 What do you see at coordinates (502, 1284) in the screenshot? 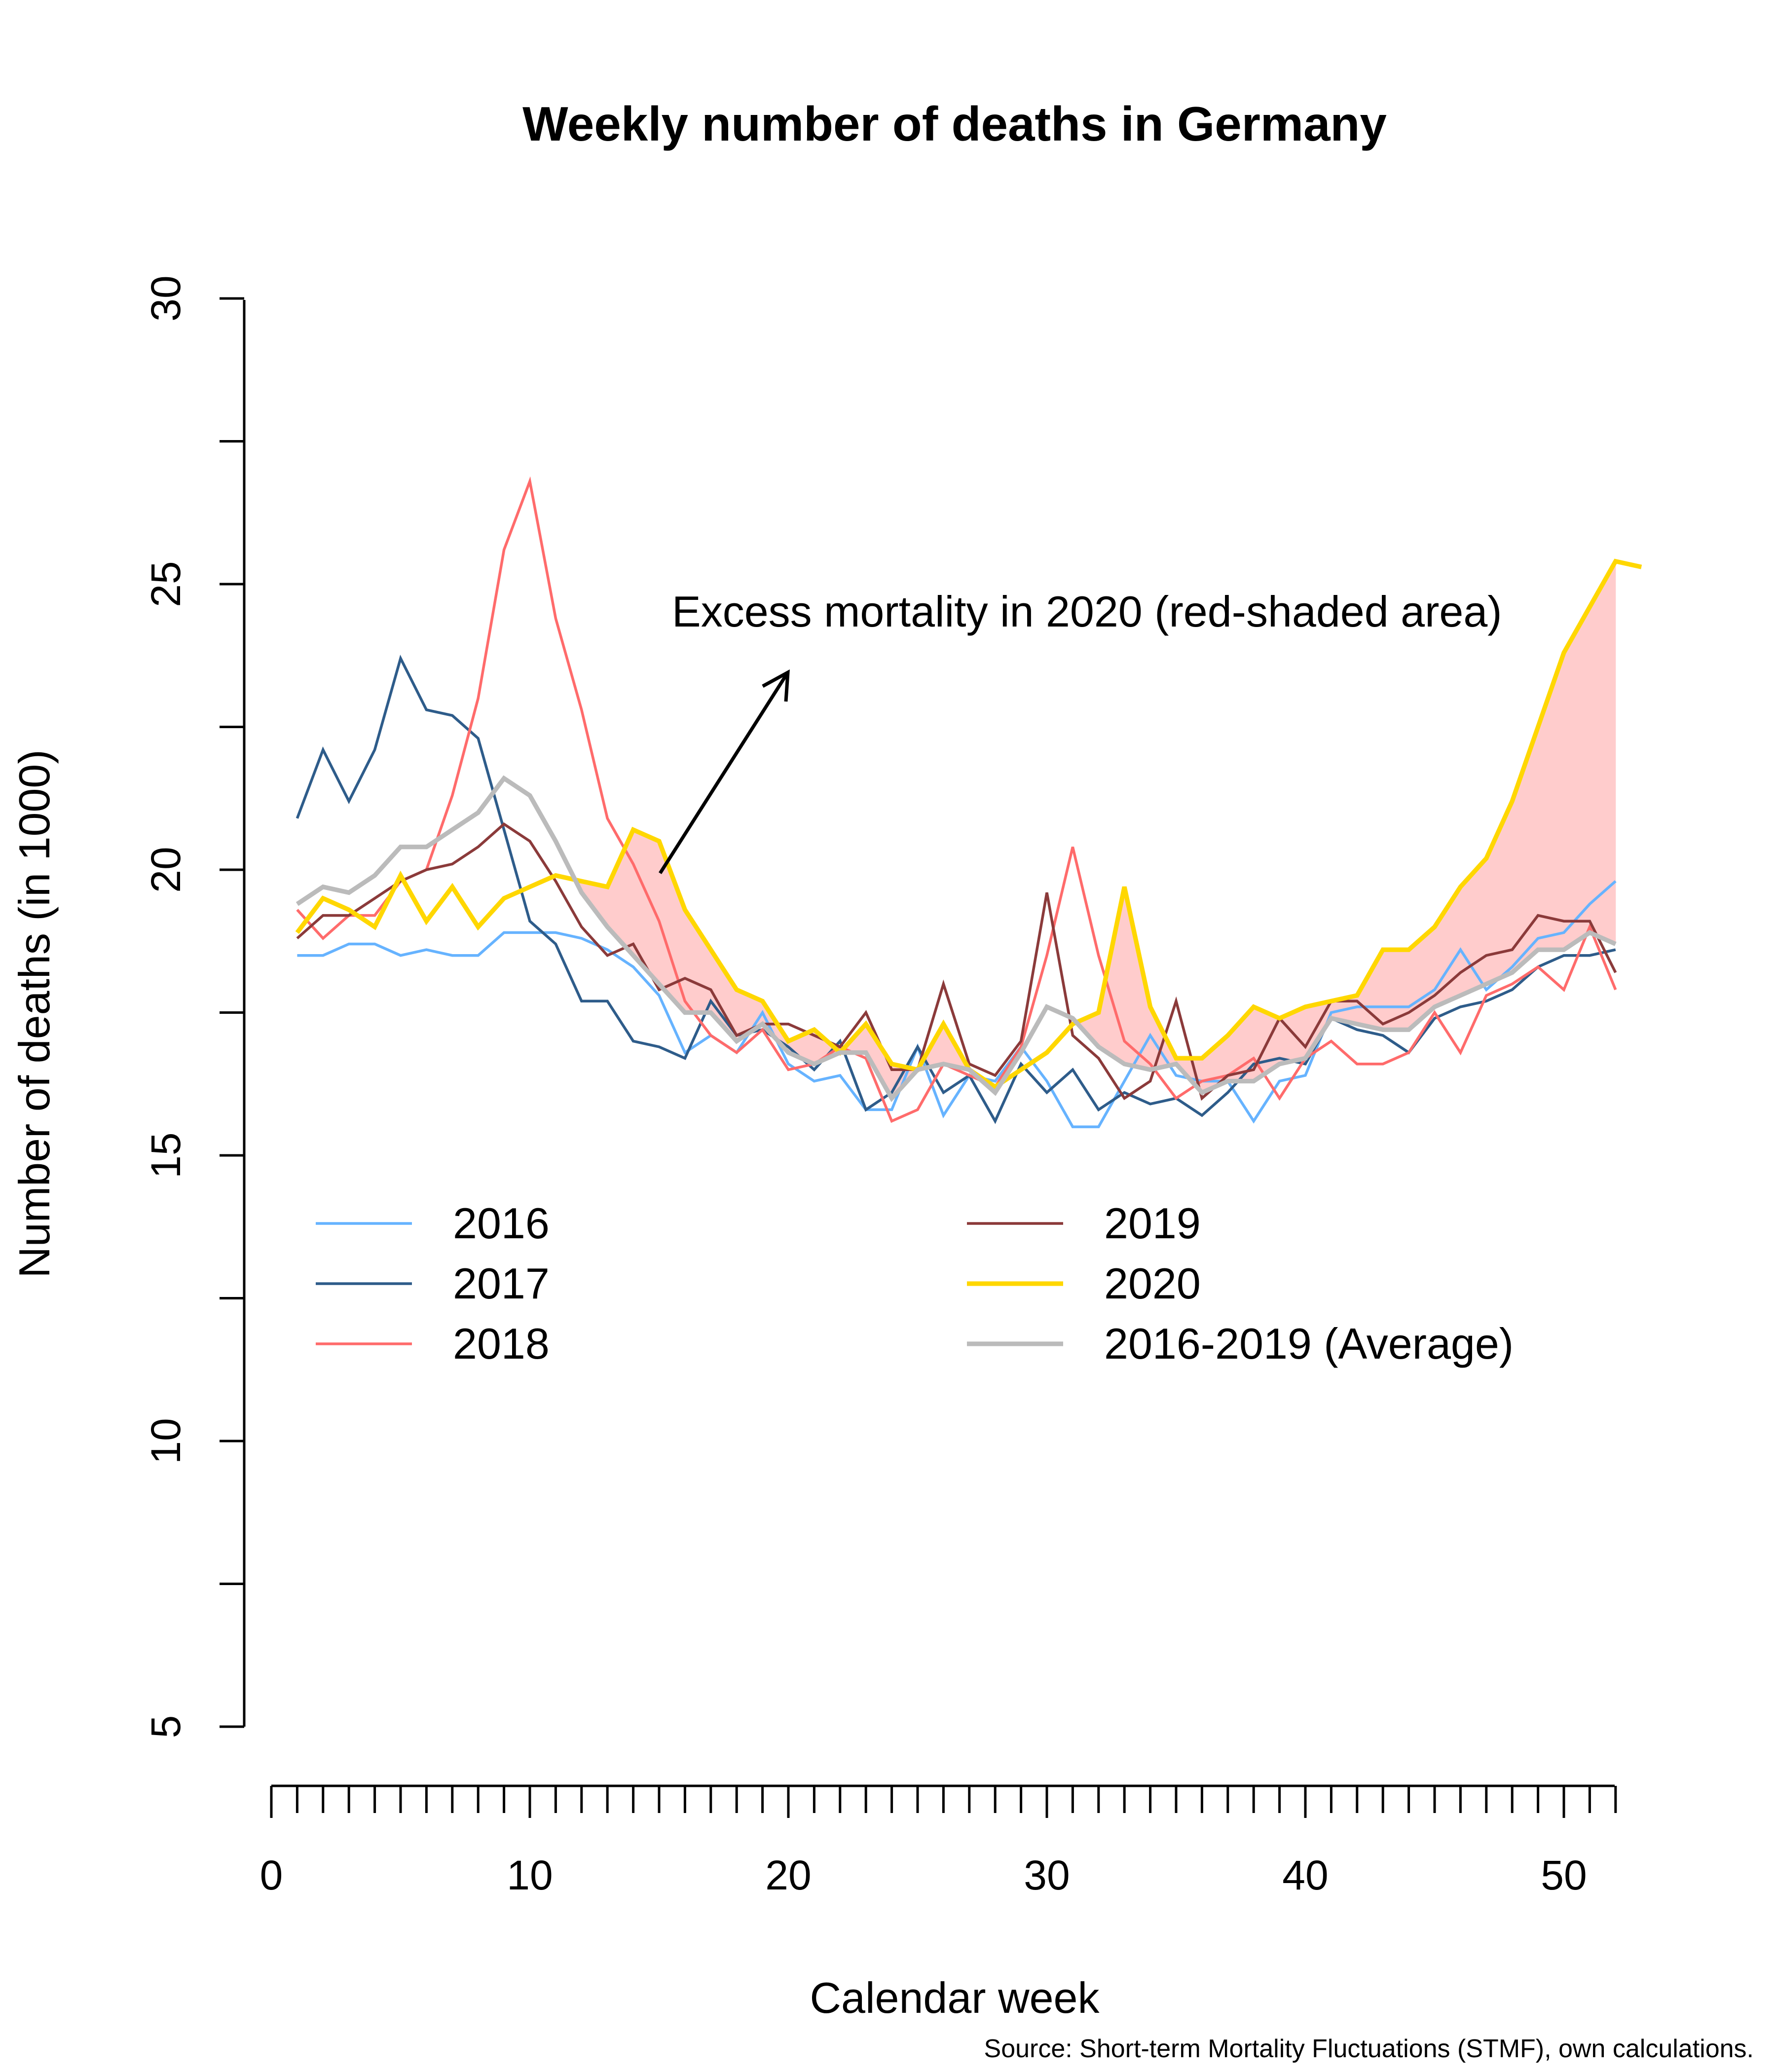
I see `legend-label: 2017` at bounding box center [502, 1284].